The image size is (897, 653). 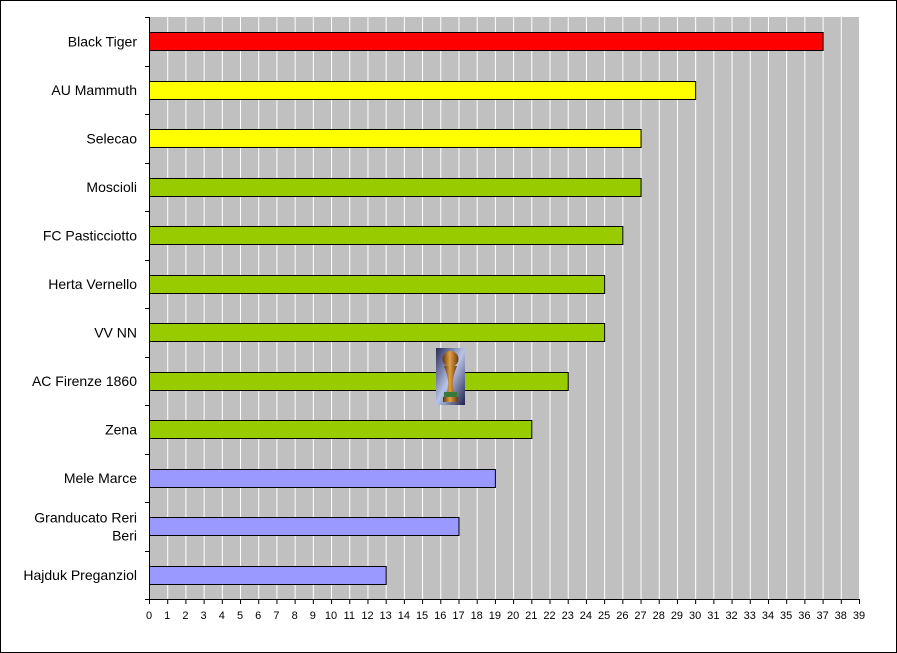 What do you see at coordinates (568, 616) in the screenshot?
I see `x-tick-label: 23` at bounding box center [568, 616].